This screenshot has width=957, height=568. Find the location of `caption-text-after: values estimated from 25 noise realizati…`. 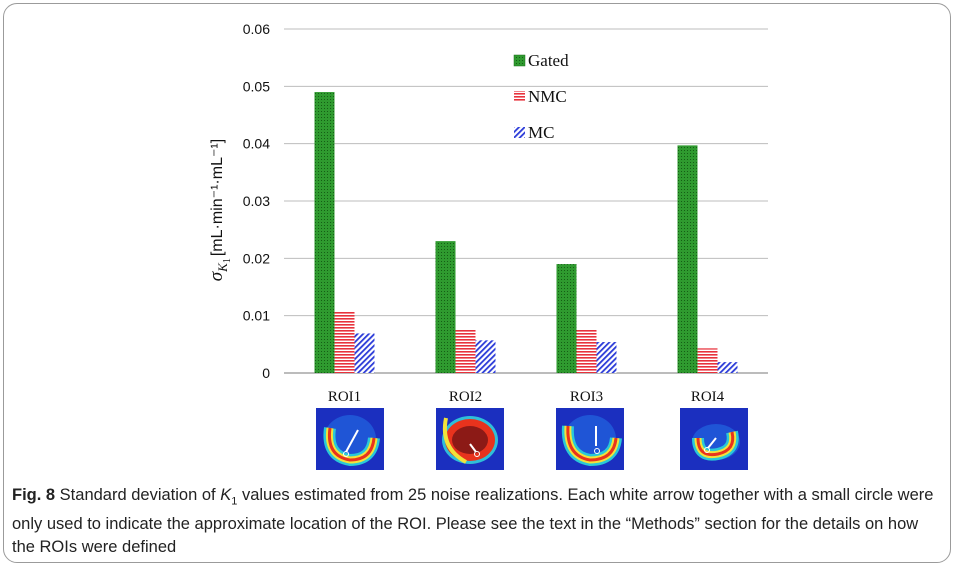

caption-text-after: values estimated from 25 noise realizati… is located at coordinates (473, 521).